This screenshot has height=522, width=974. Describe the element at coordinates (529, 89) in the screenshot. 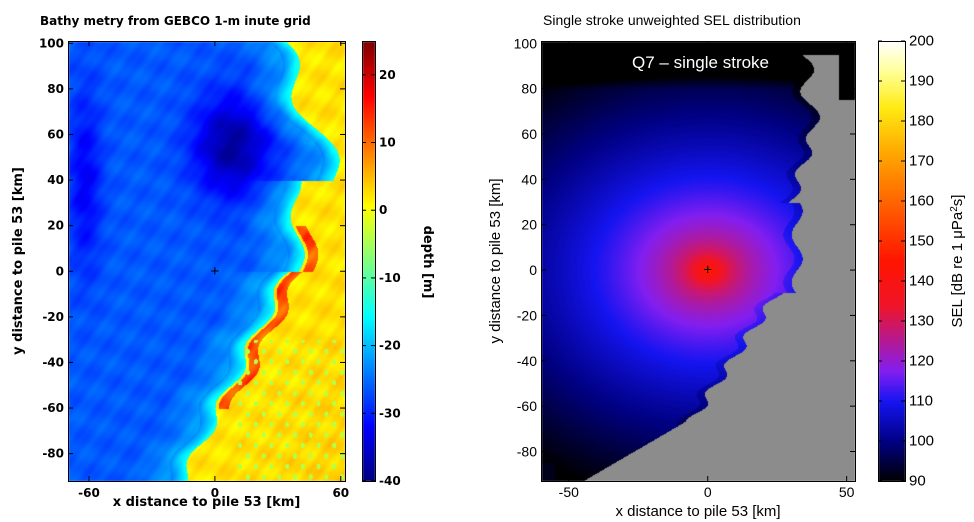

I see `sel-y-tick-label: 80` at that location.